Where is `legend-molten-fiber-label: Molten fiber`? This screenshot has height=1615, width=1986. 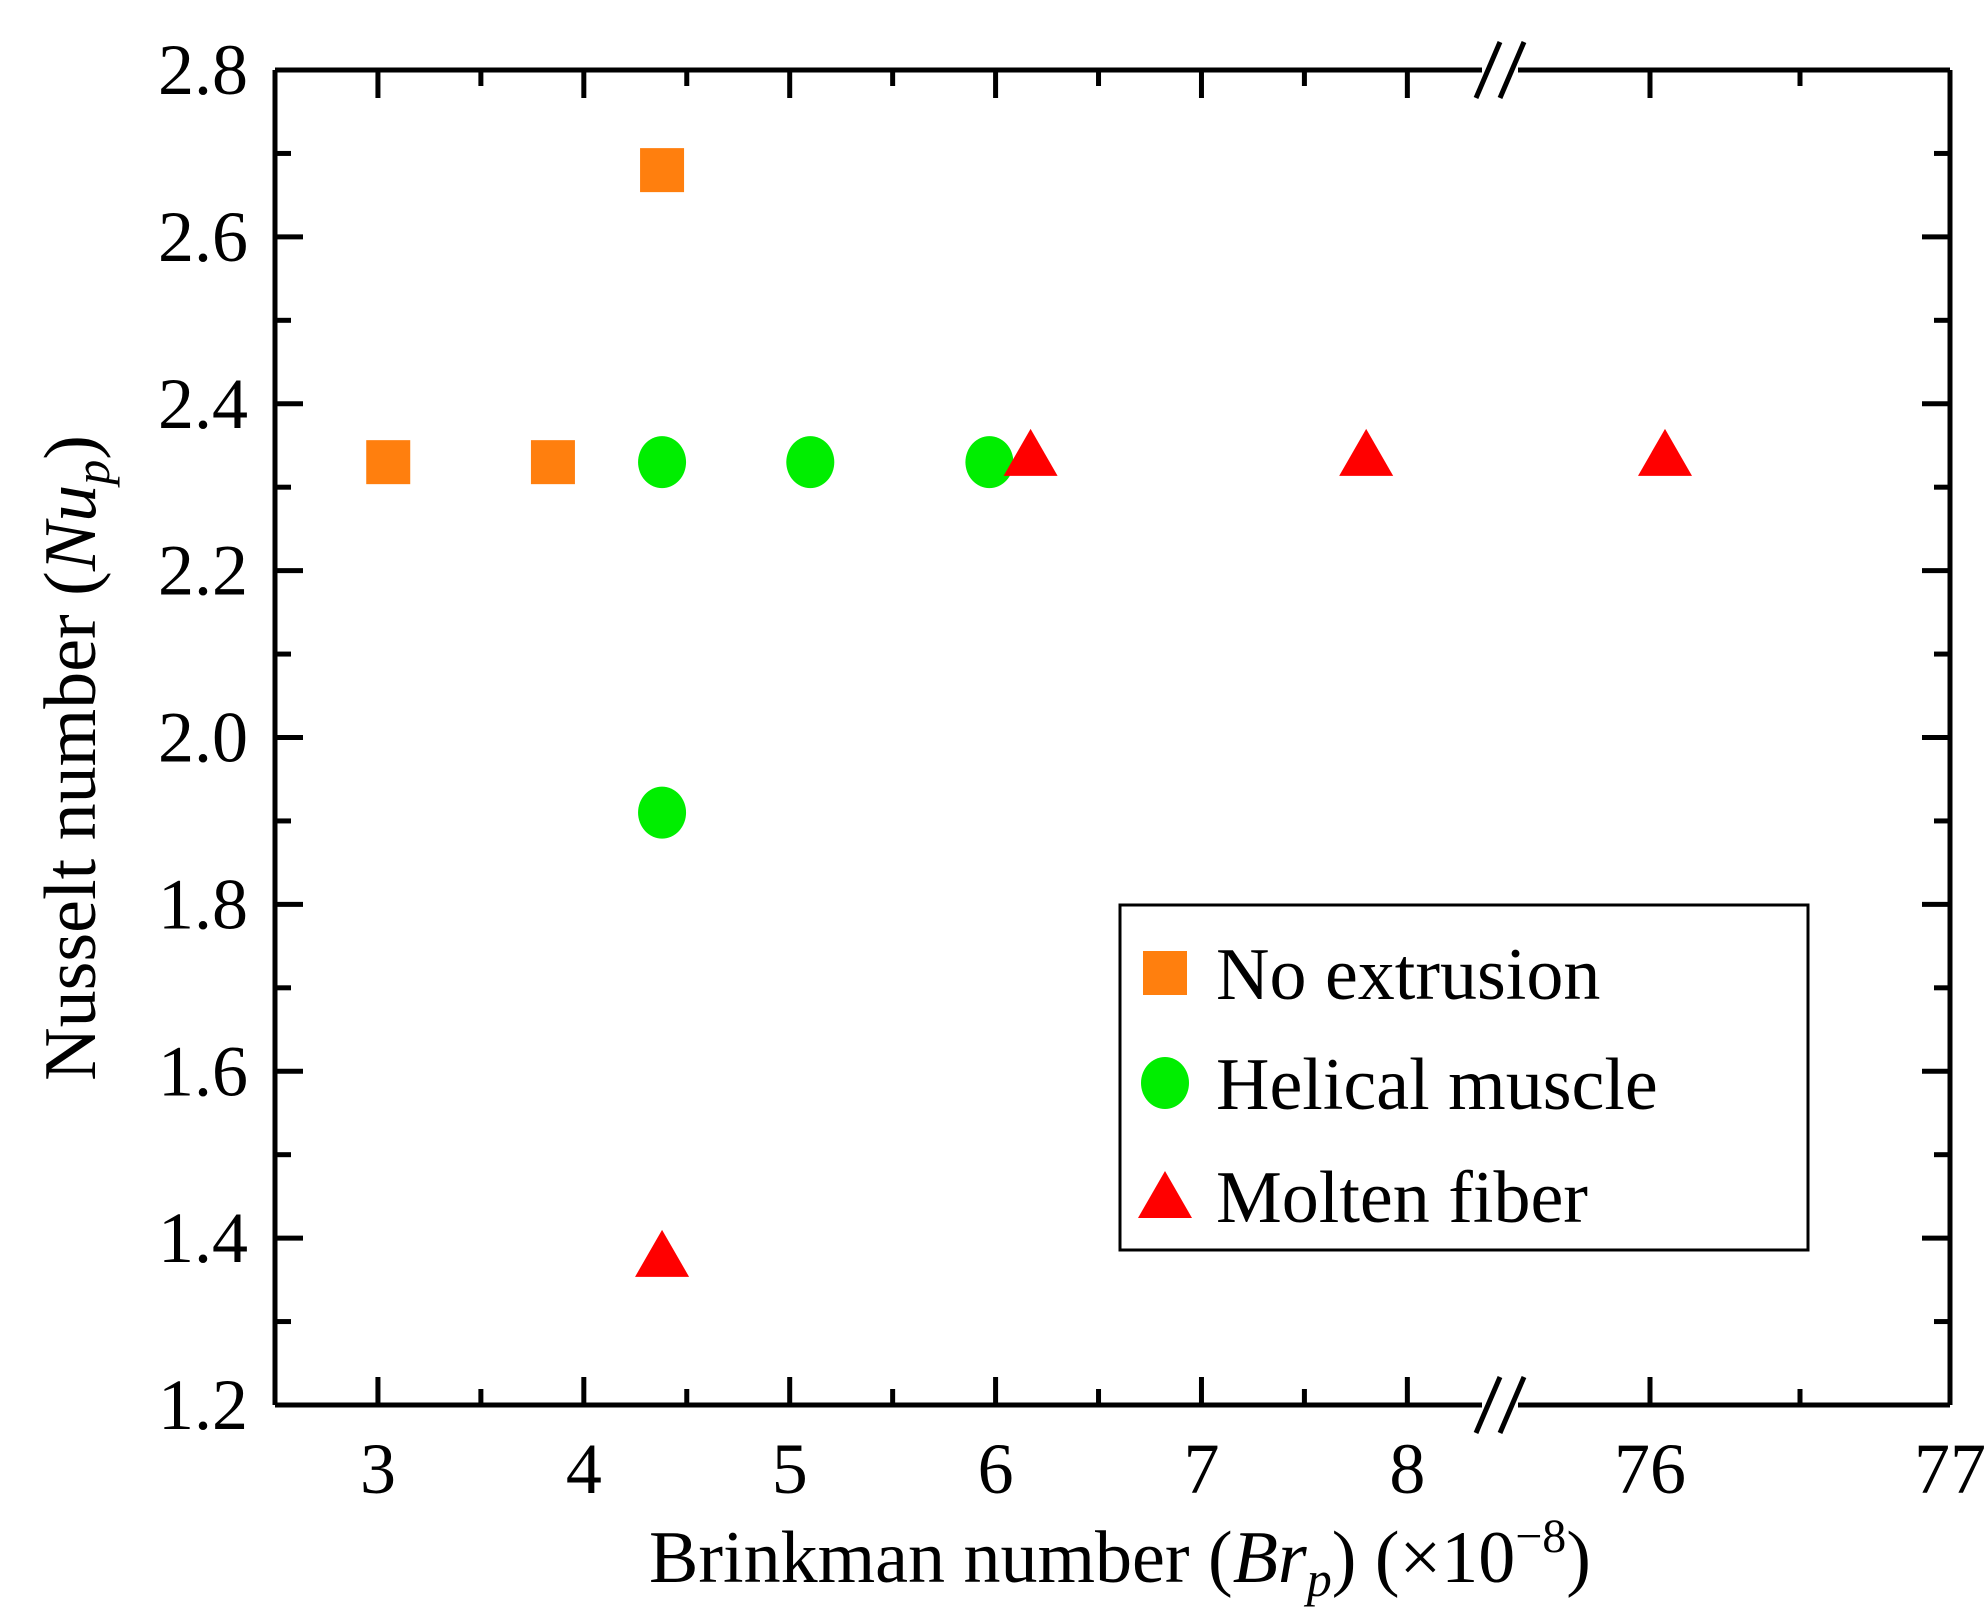
legend-molten-fiber-label: Molten fiber is located at coordinates (1402, 1198).